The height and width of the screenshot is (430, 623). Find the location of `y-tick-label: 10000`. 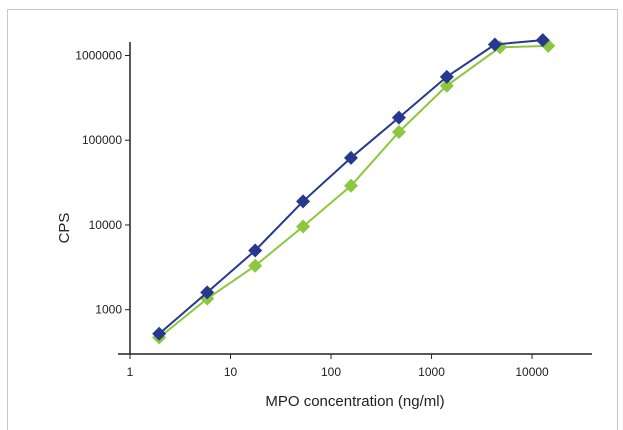

y-tick-label: 10000 is located at coordinates (106, 225).